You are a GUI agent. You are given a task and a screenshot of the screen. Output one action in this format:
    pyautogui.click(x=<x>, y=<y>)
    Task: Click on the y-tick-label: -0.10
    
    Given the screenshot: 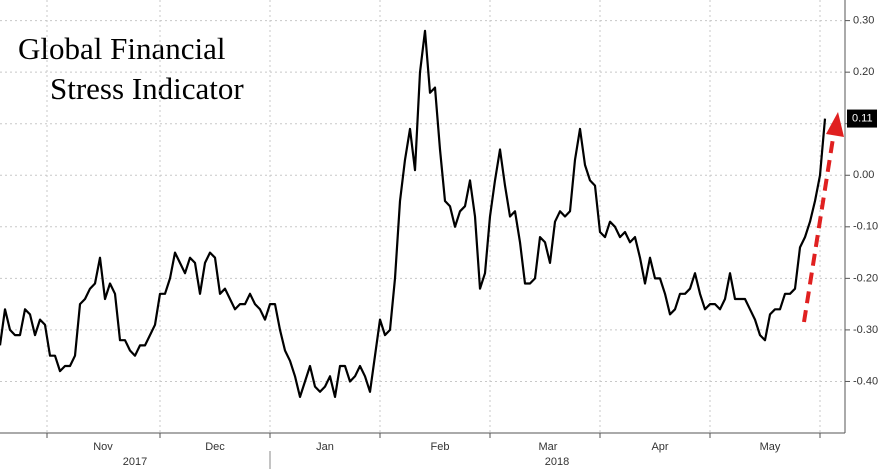 What is the action you would take?
    pyautogui.click(x=865, y=227)
    